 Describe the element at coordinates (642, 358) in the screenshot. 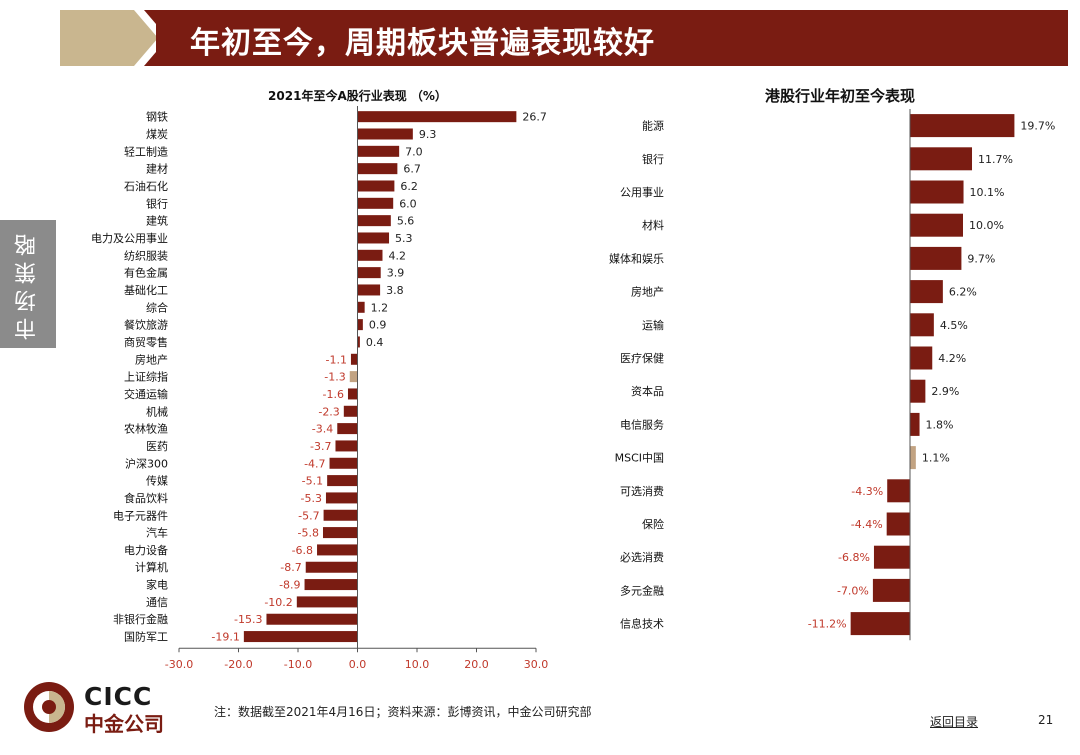

I see `category-label: 医疗保健` at that location.